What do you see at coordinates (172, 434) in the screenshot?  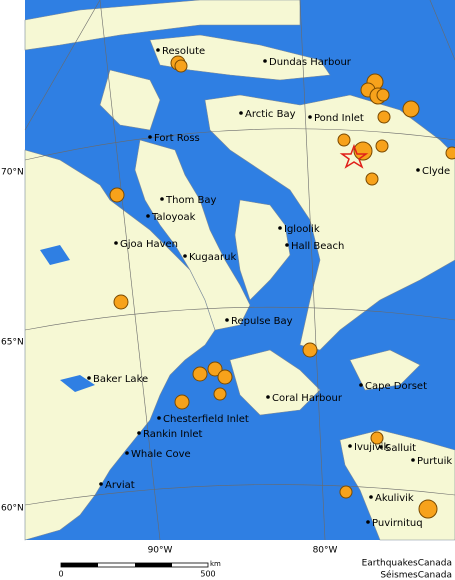 I see `place-label: Rankin Inlet` at bounding box center [172, 434].